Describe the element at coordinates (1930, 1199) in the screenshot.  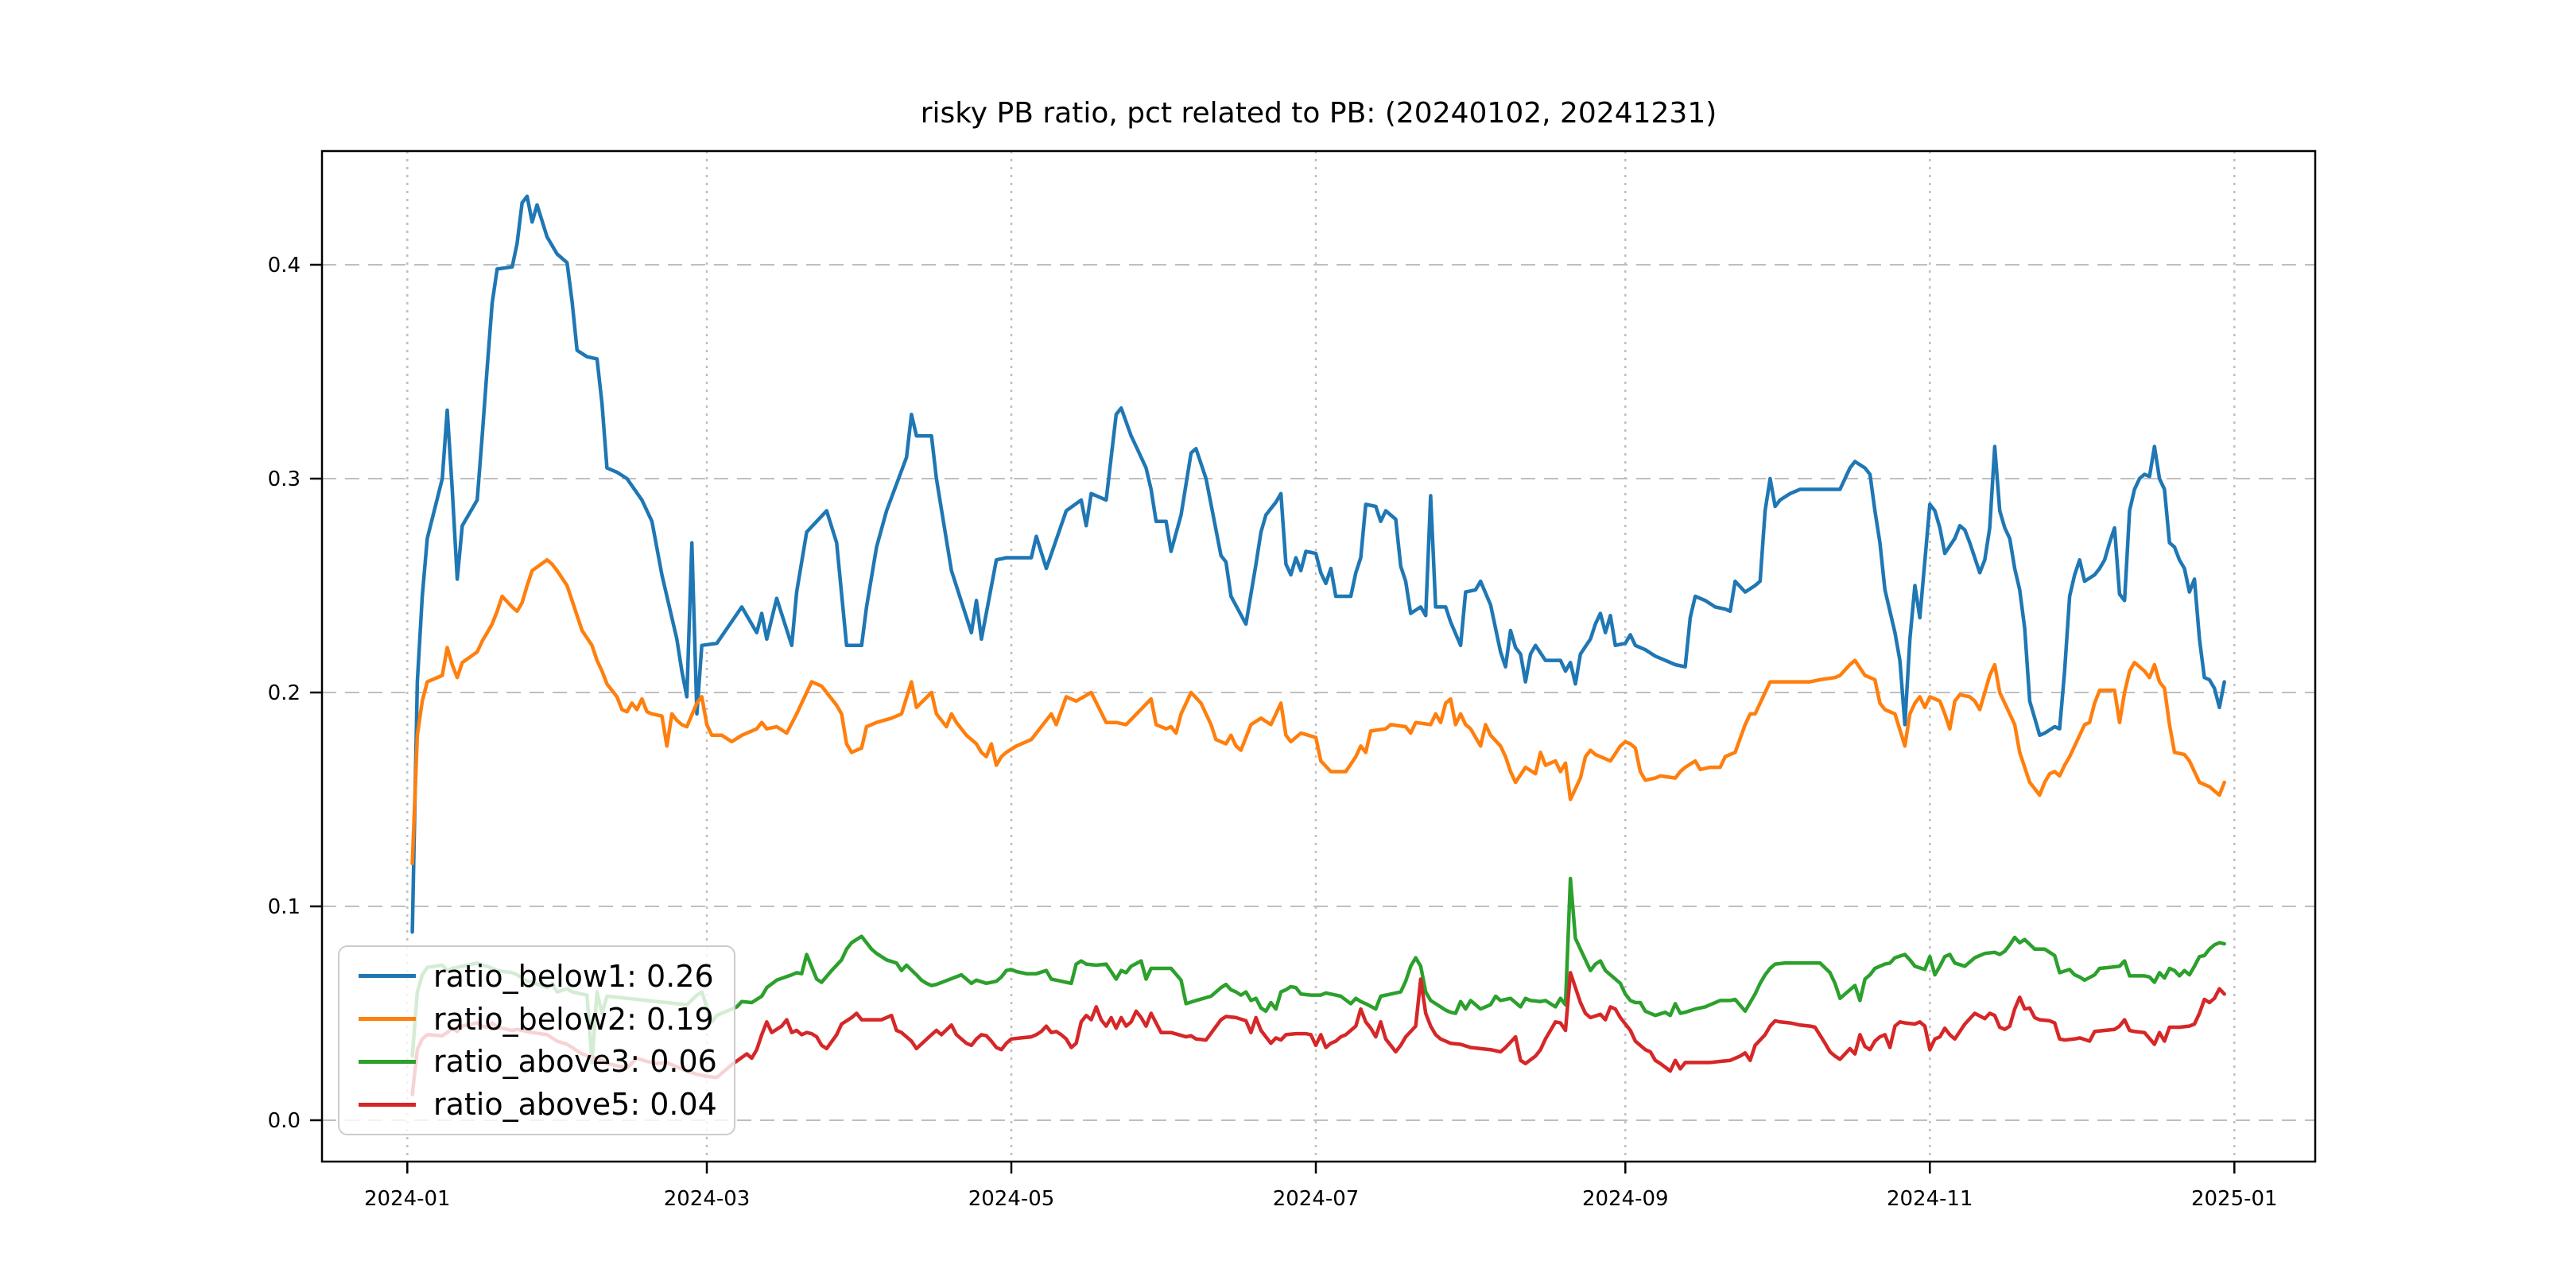
I see `x-tick-label: 2024-11` at that location.